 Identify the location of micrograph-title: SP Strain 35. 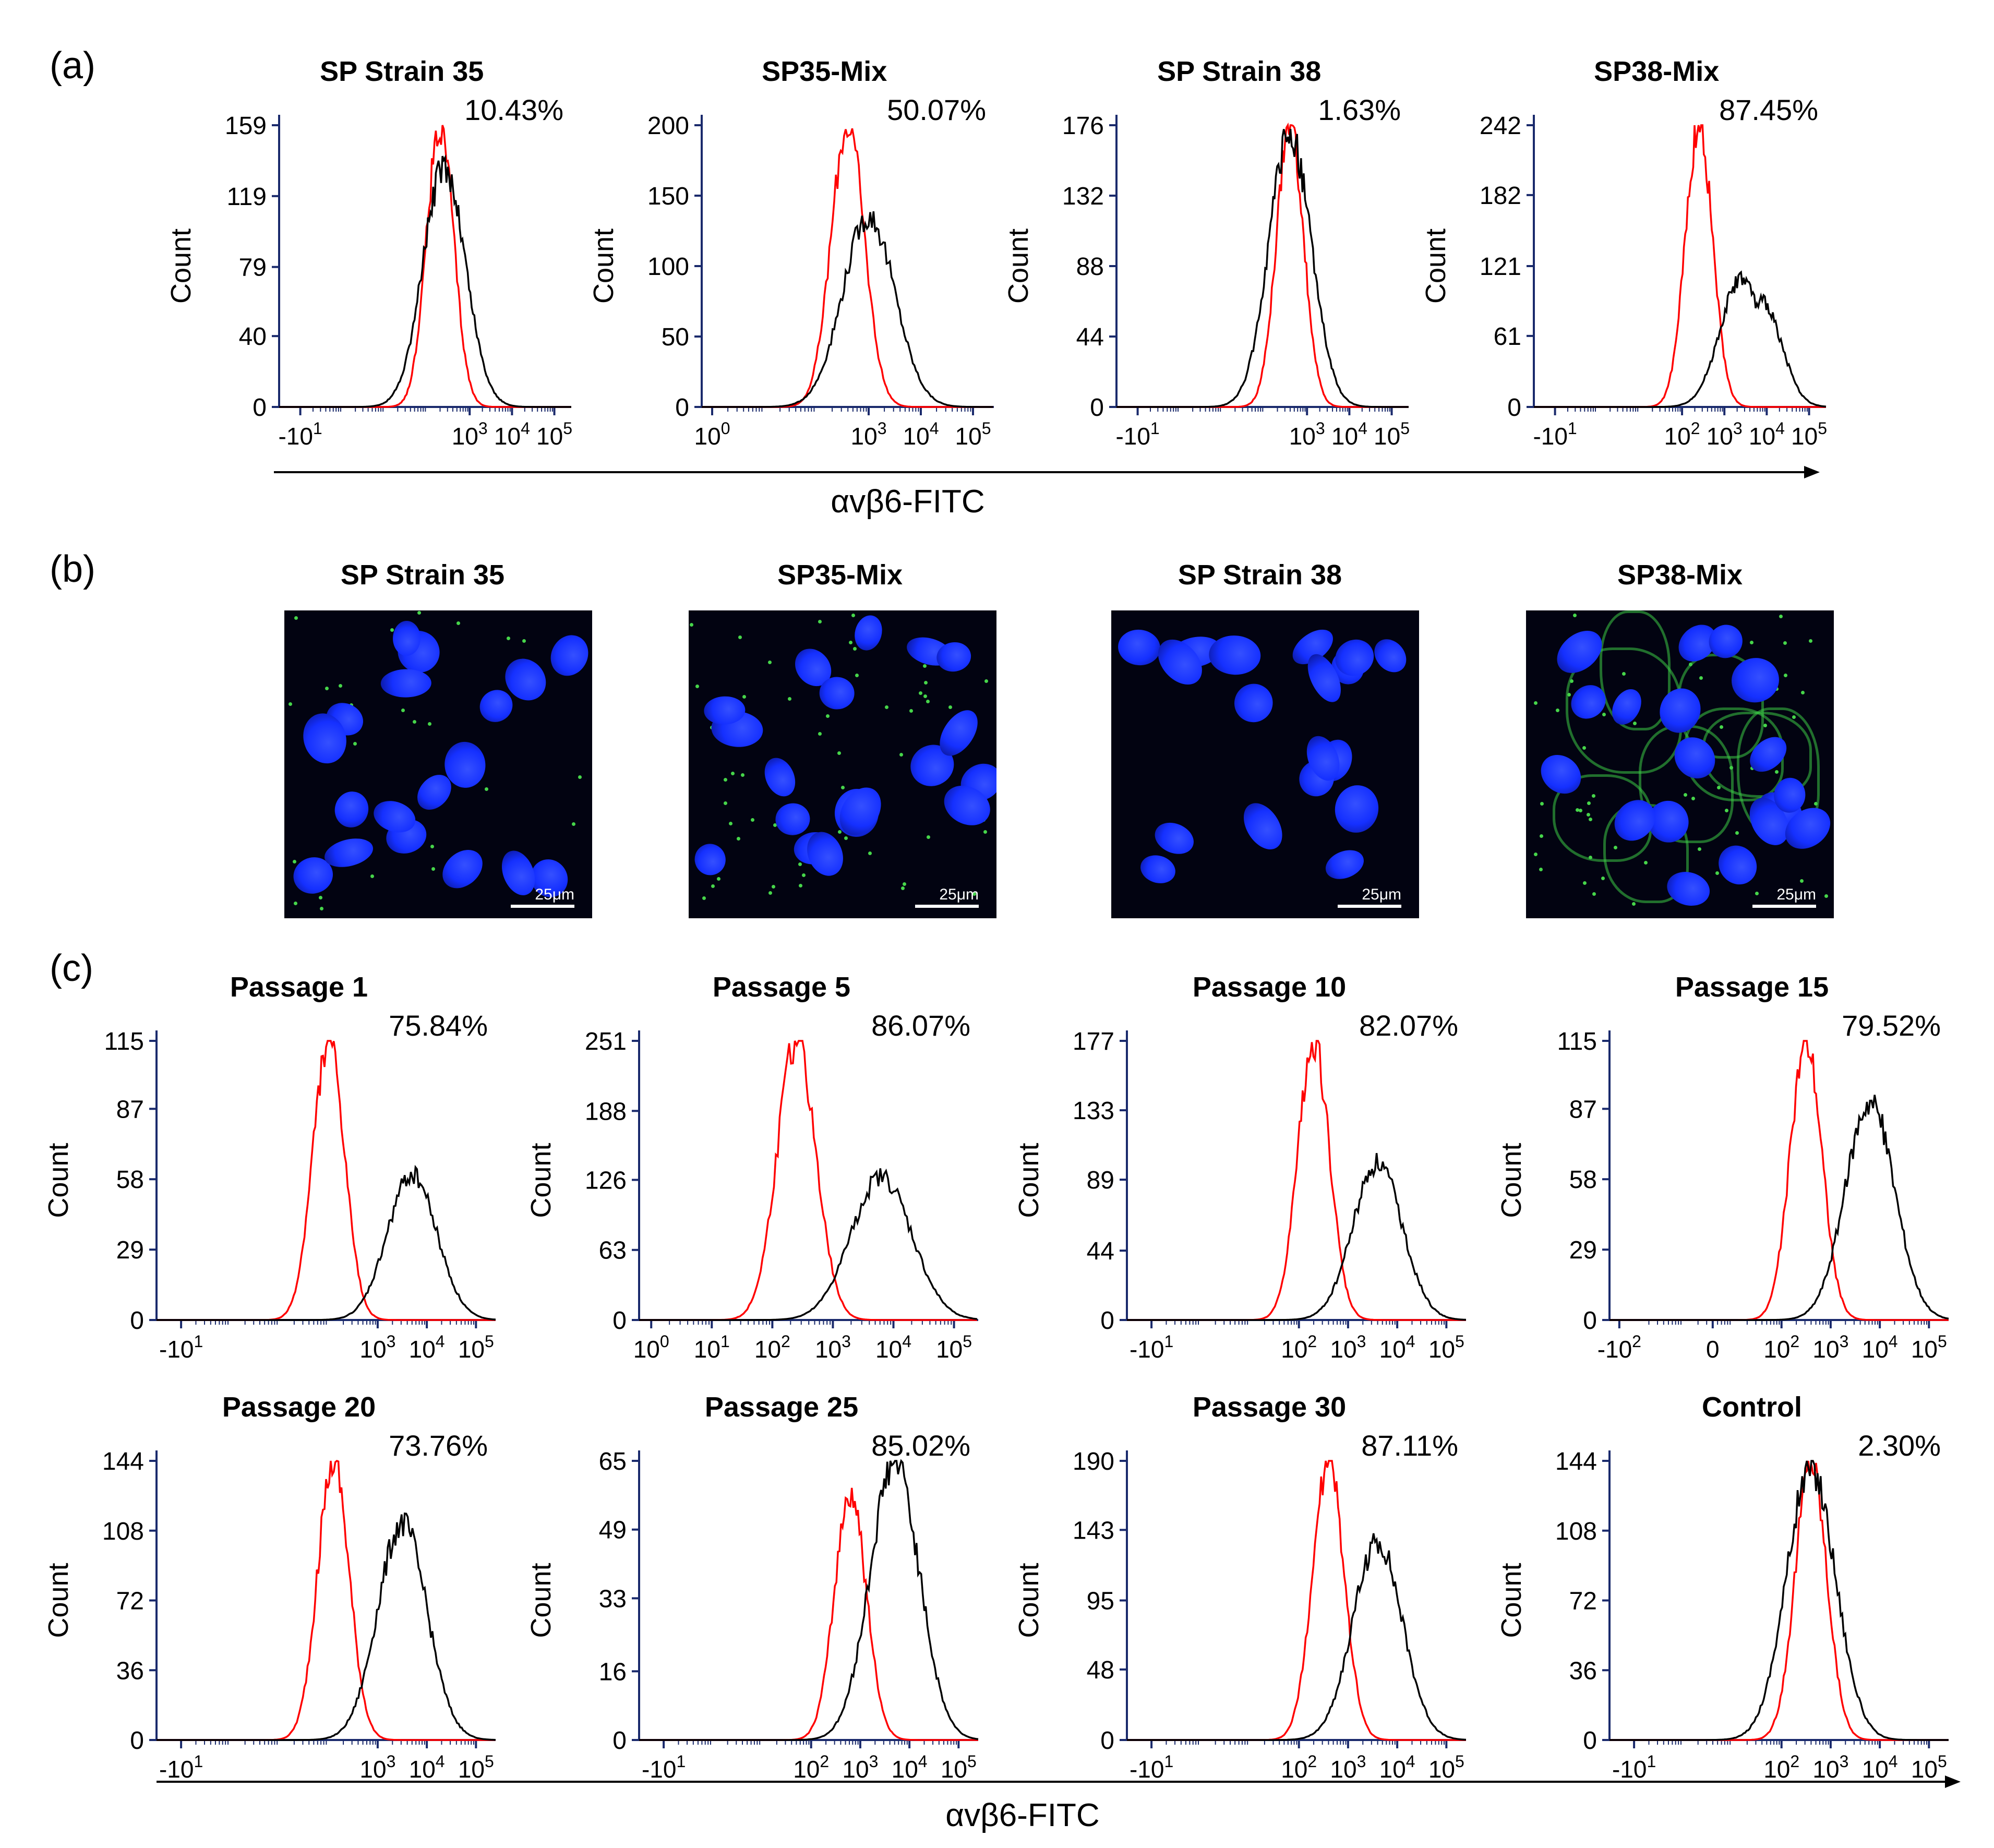
(422, 575).